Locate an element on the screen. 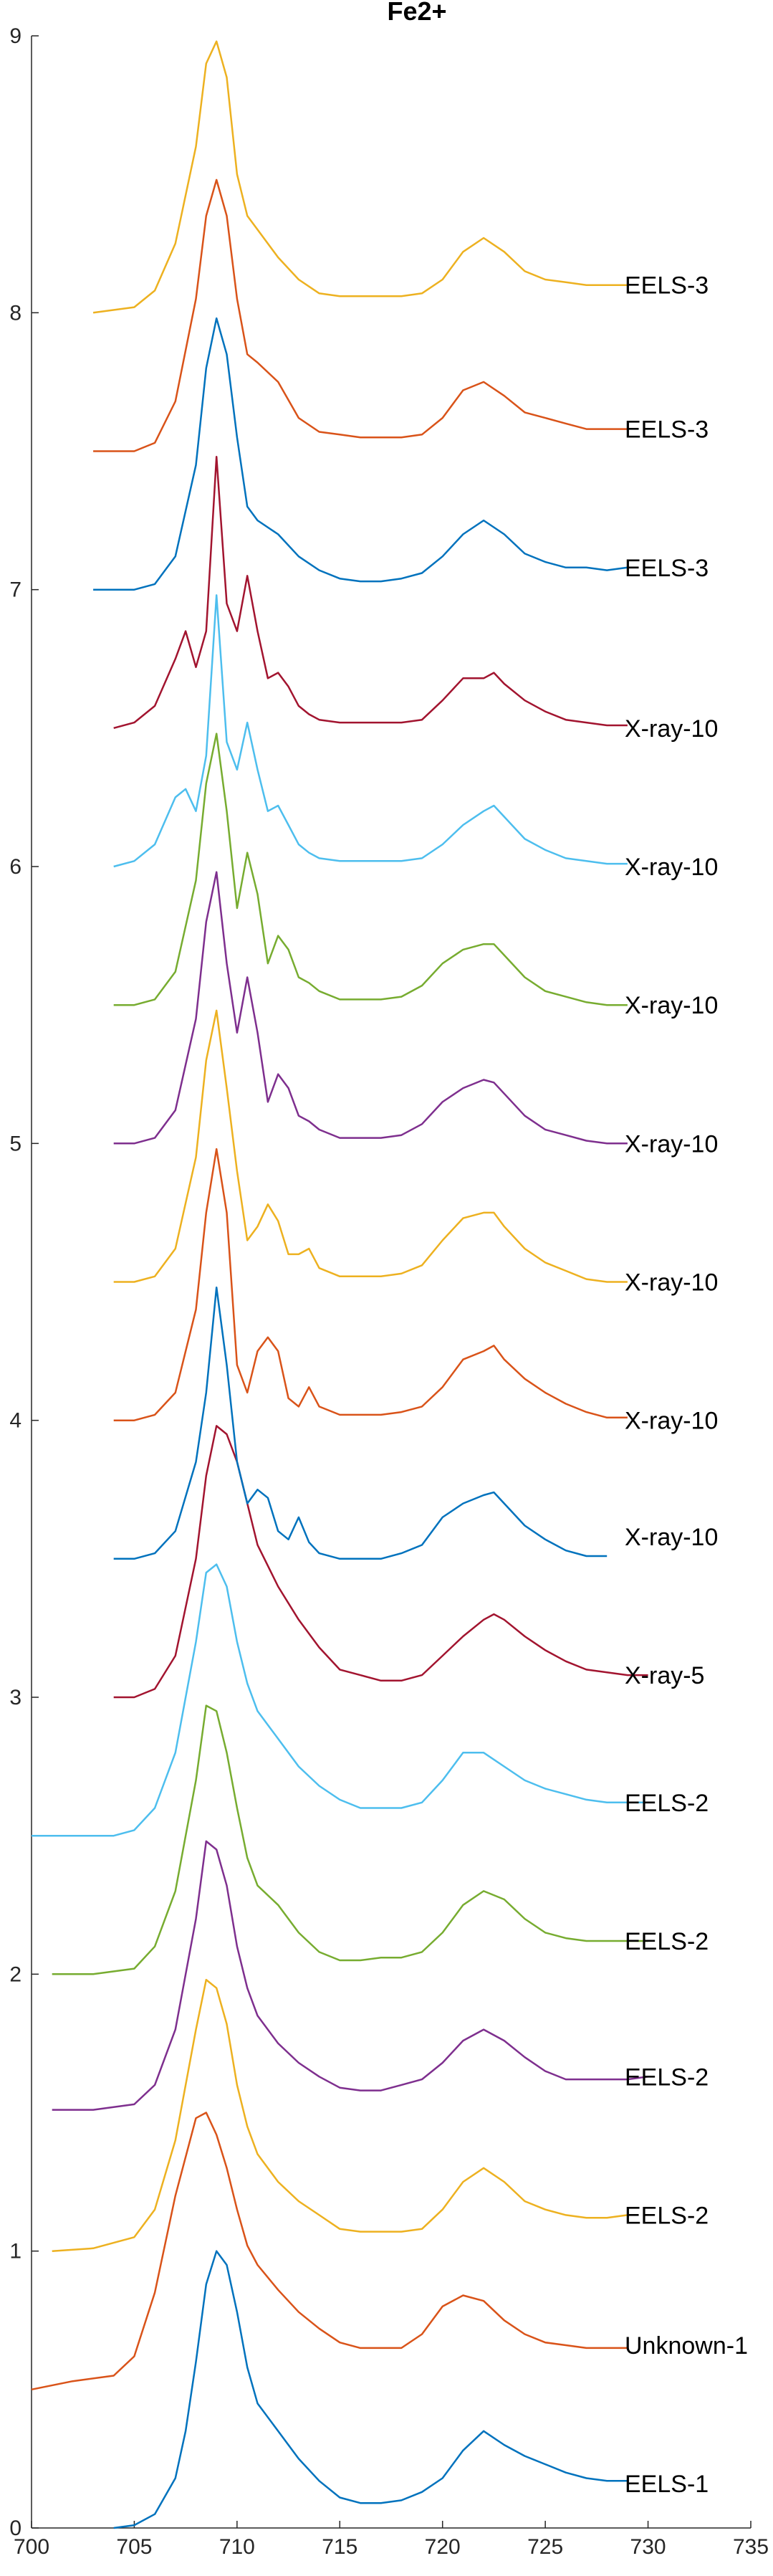  x-tick-label: 730 is located at coordinates (648, 2547).